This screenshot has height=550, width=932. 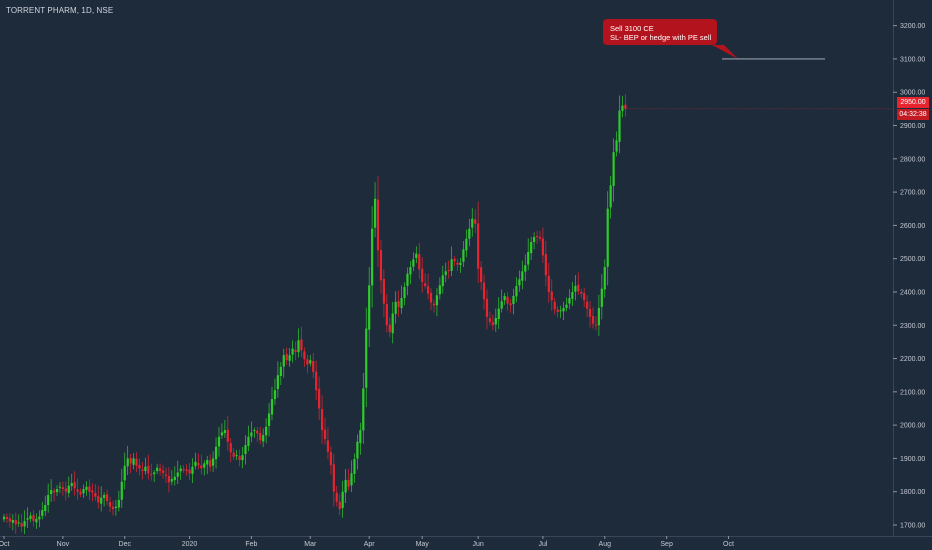 What do you see at coordinates (466, 542) in the screenshot?
I see `time-axis: Oct Nov Dec 2020 Feb Mar Apr May Jun Jul Aug Sep Oct` at bounding box center [466, 542].